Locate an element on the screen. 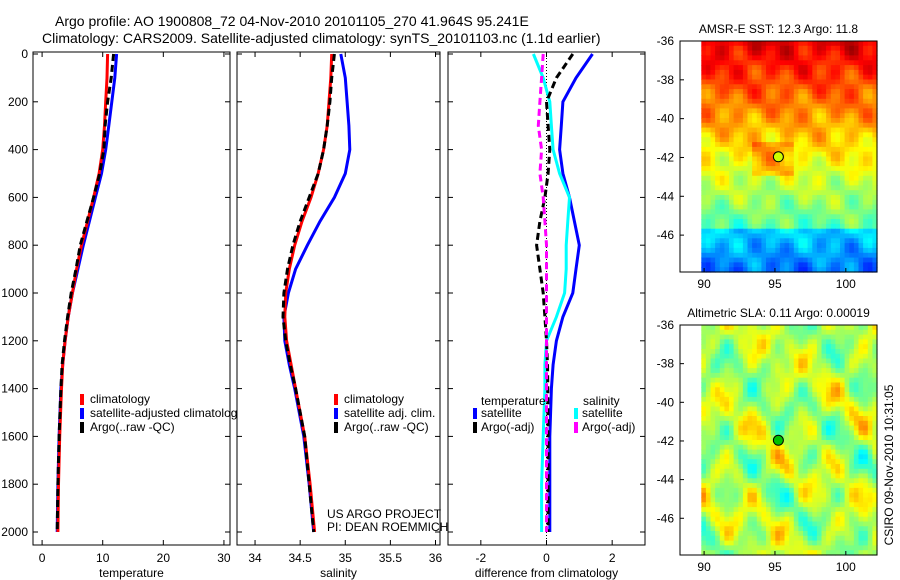 This screenshot has width=900, height=580. y-tick-label: 1800 is located at coordinates (14, 484).